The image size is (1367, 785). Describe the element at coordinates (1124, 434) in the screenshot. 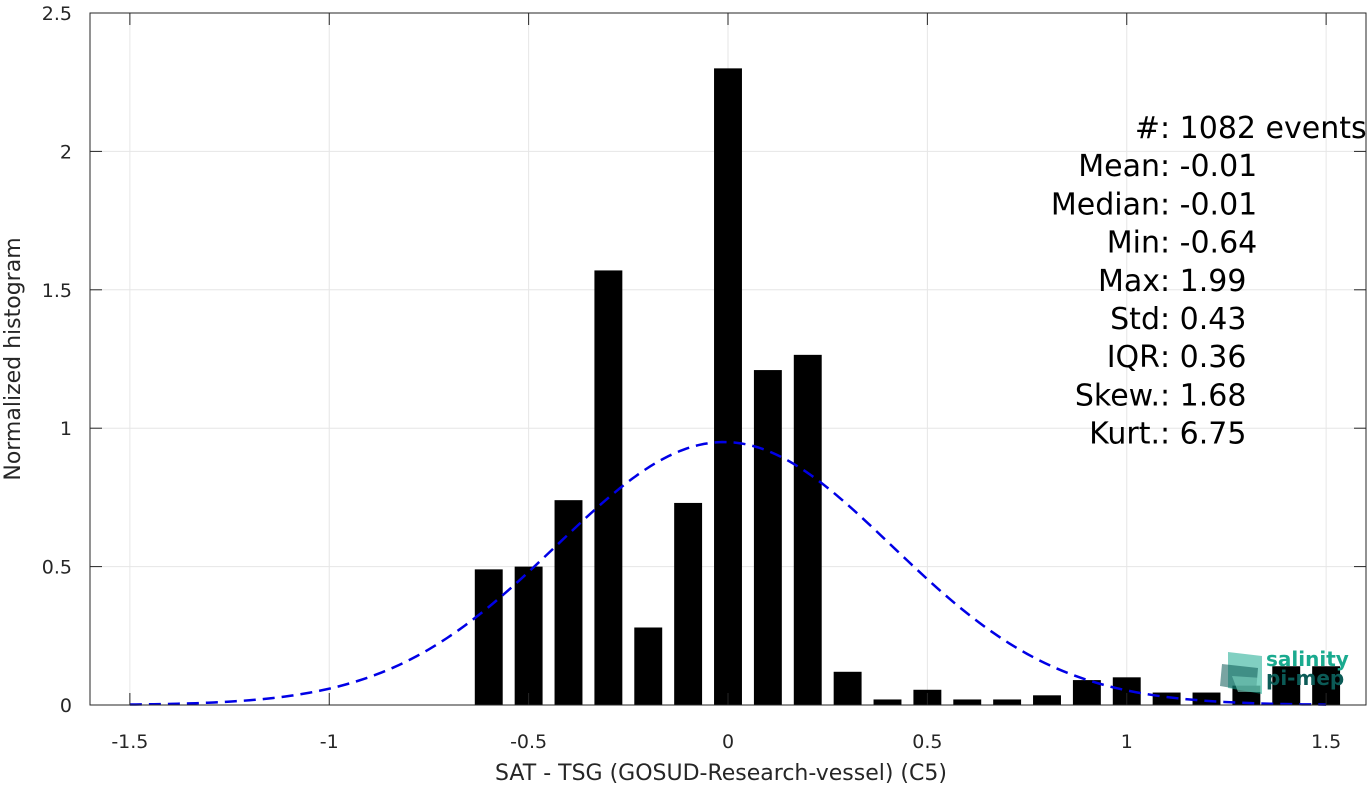

I see `stat-key: Kurt.` at that location.